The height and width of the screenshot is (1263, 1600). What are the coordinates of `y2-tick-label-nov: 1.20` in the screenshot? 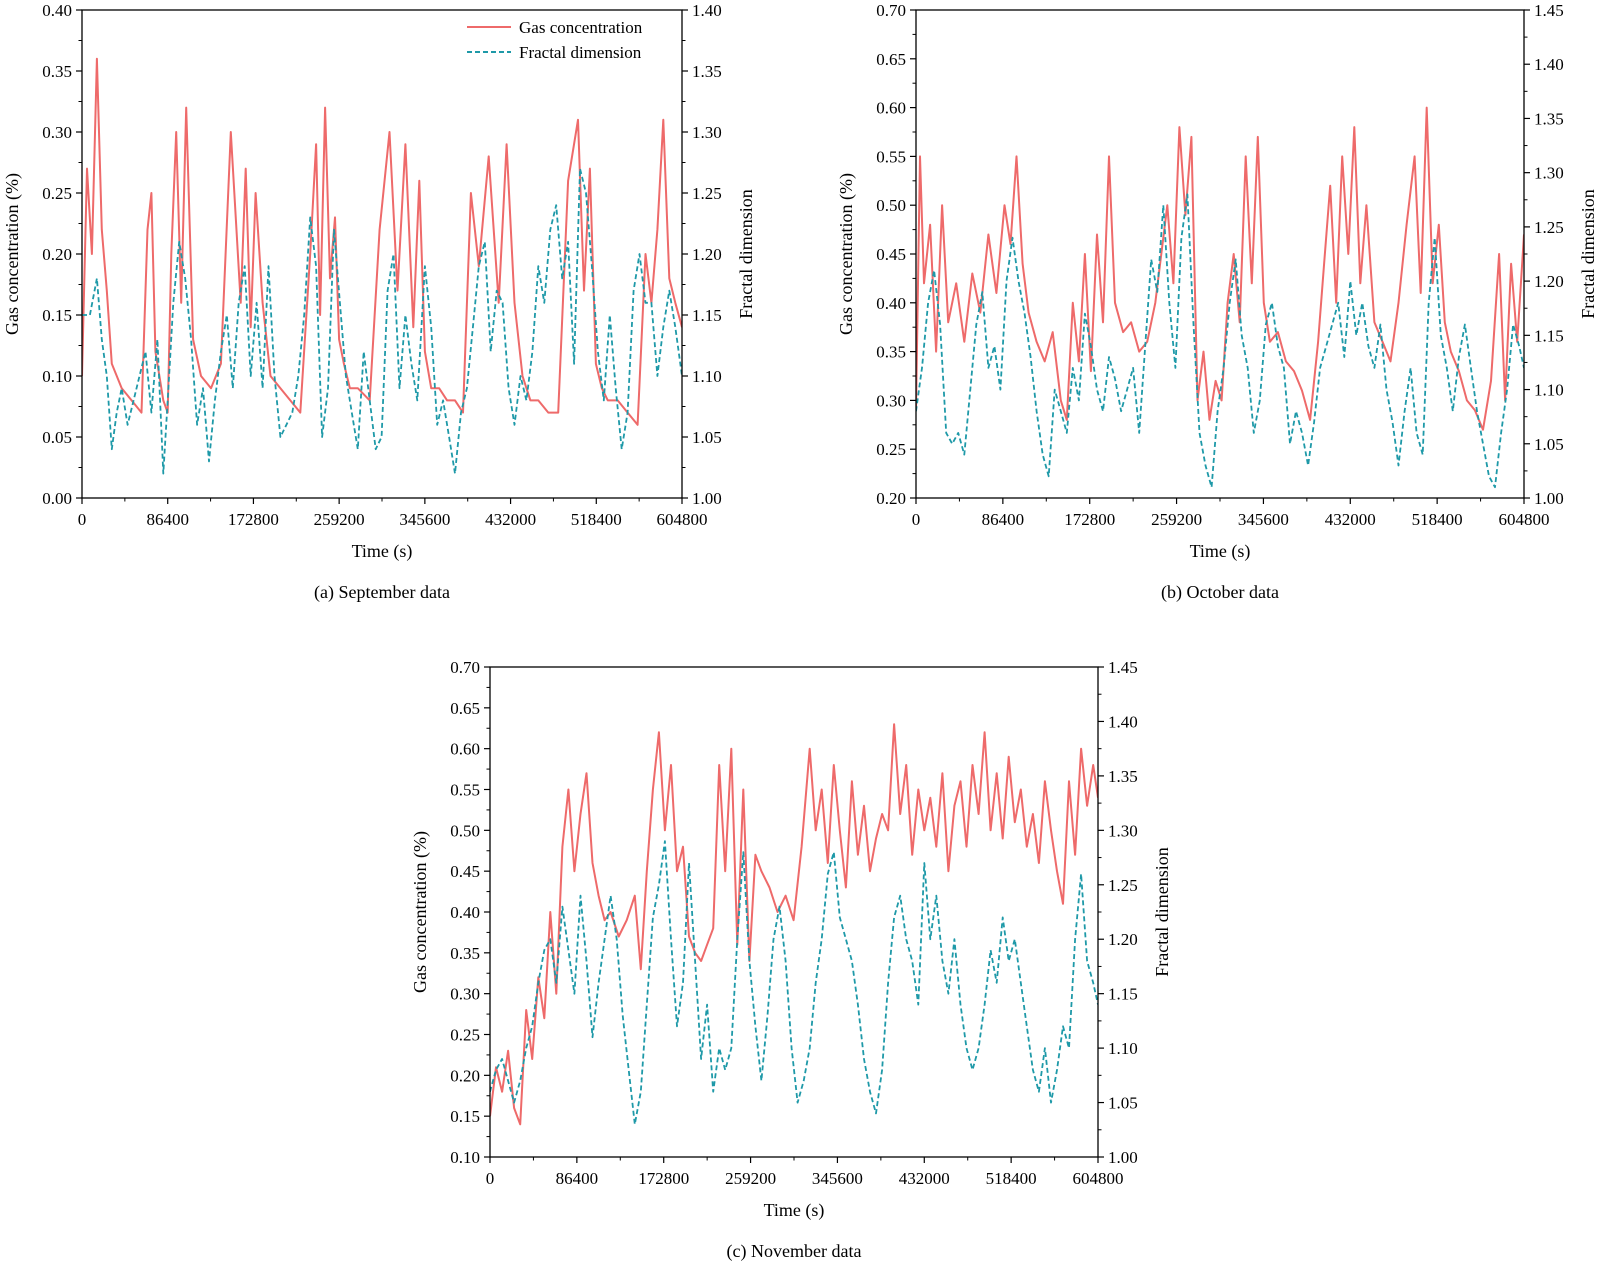 It's located at (1123, 939).